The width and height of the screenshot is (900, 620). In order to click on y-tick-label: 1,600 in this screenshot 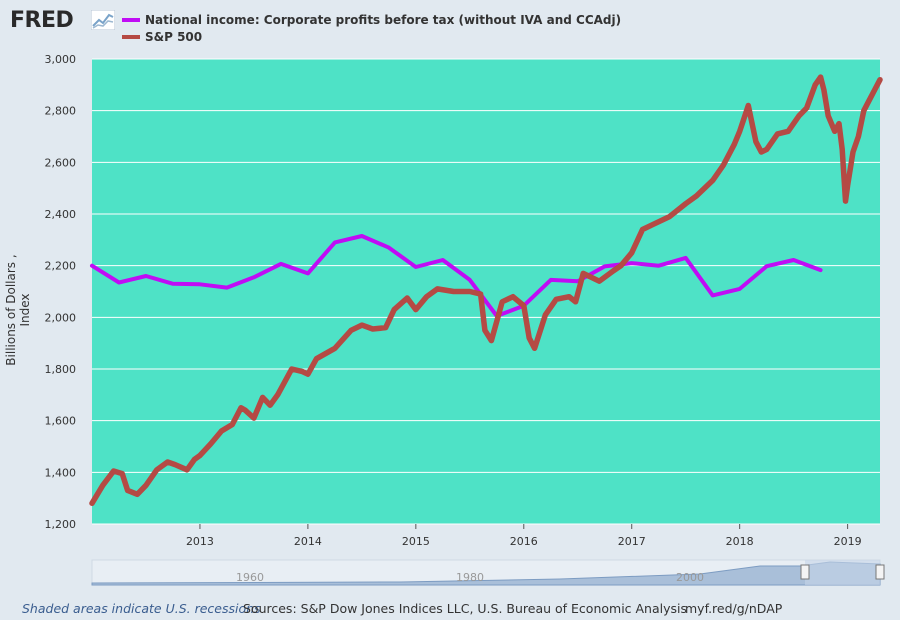, I will do `click(61, 421)`.